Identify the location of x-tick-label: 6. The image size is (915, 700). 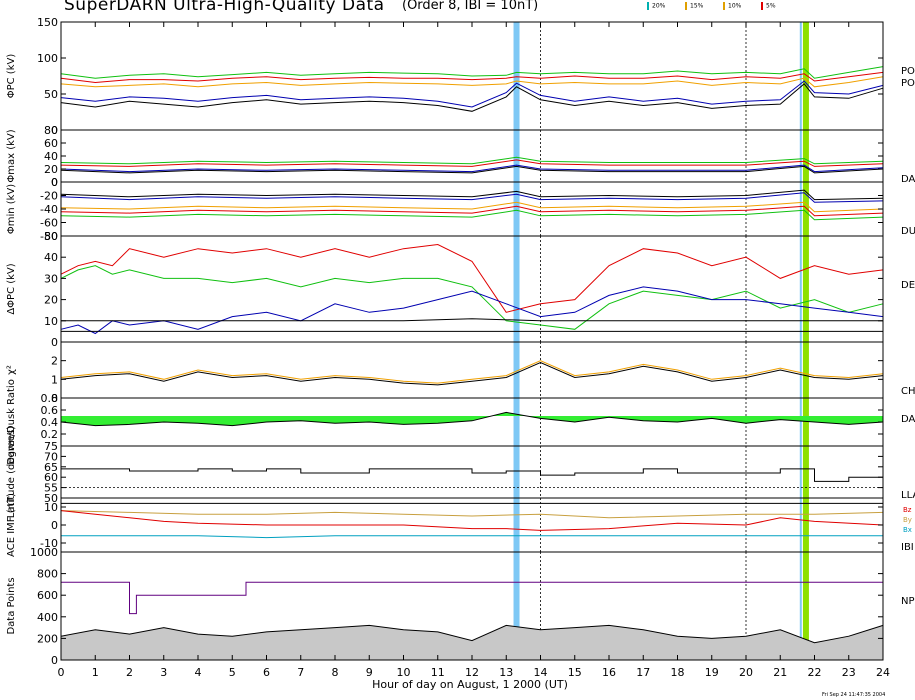
(266, 672).